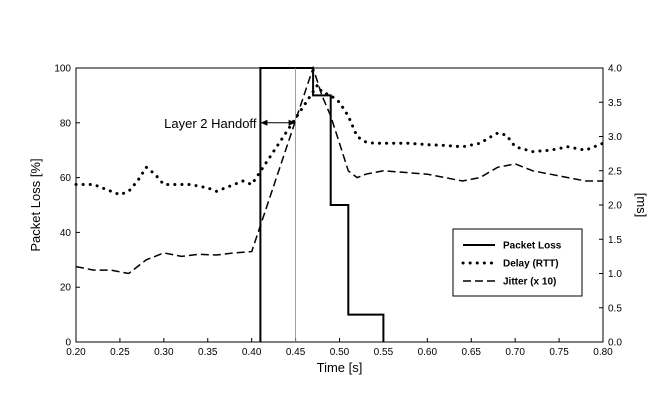  What do you see at coordinates (340, 367) in the screenshot?
I see `x-axis-label: Time [s]` at bounding box center [340, 367].